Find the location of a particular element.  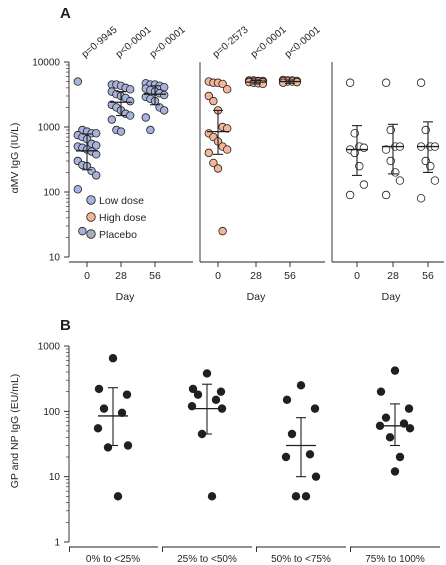

panel-a-xlabel-2: Day is located at coordinates (256, 297).